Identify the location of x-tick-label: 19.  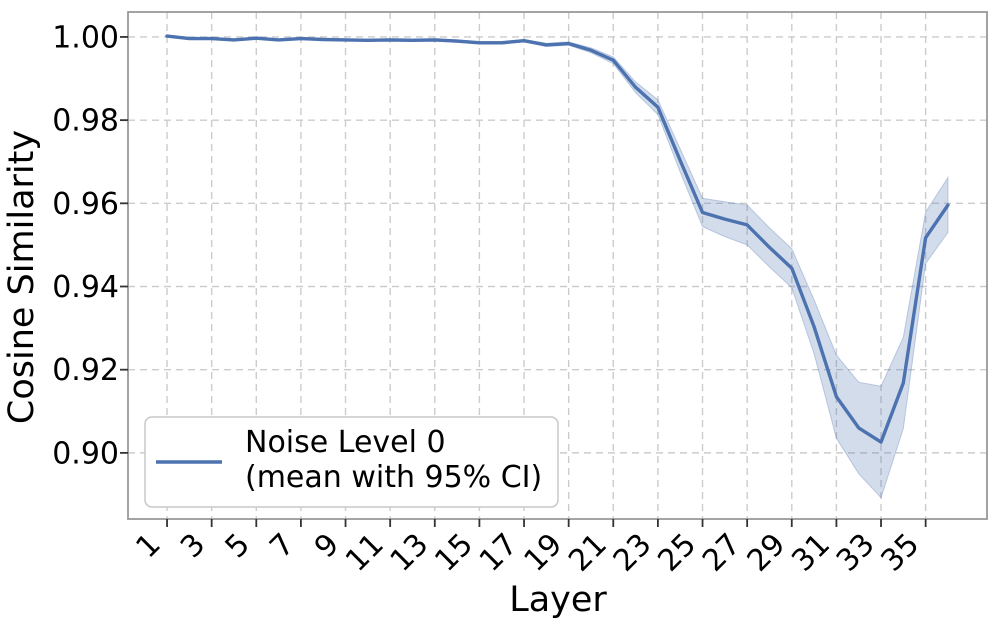
(544, 553).